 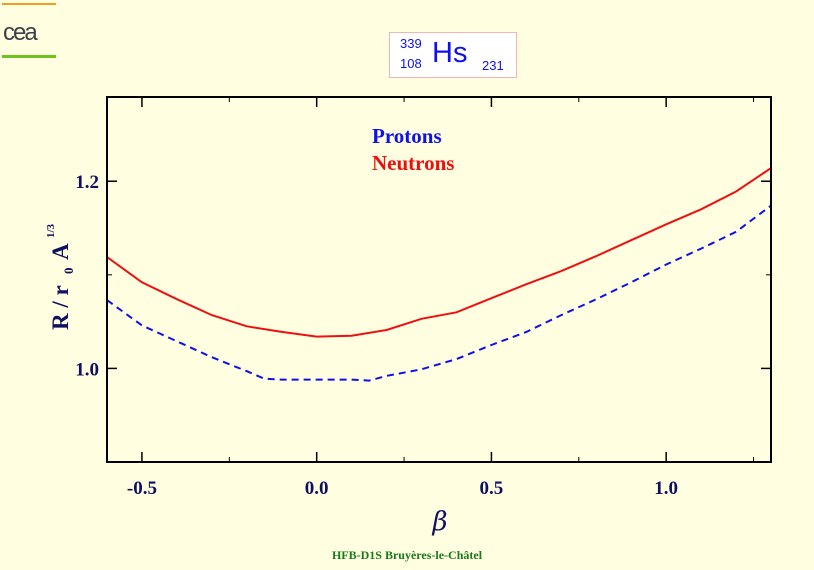 I want to click on atomic-number: 108, so click(x=411, y=63).